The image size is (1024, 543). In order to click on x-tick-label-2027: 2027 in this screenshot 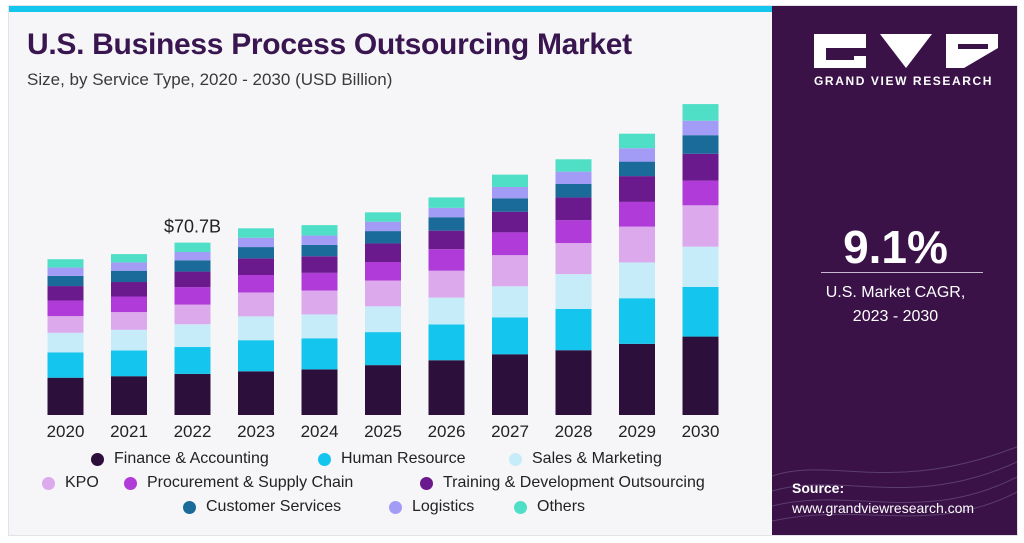, I will do `click(510, 431)`.